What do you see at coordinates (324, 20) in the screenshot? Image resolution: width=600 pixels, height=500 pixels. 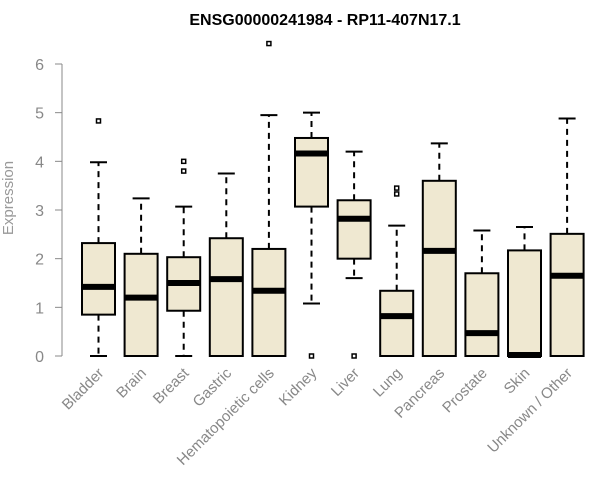 I see `chart-title: ENSG00000241984 - RP11-407N17.1` at bounding box center [324, 20].